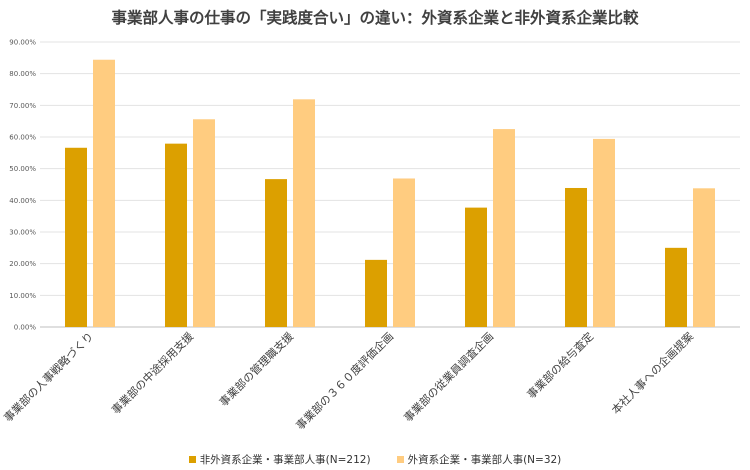  I want to click on y-tick-label: 50.00%, so click(22, 169).